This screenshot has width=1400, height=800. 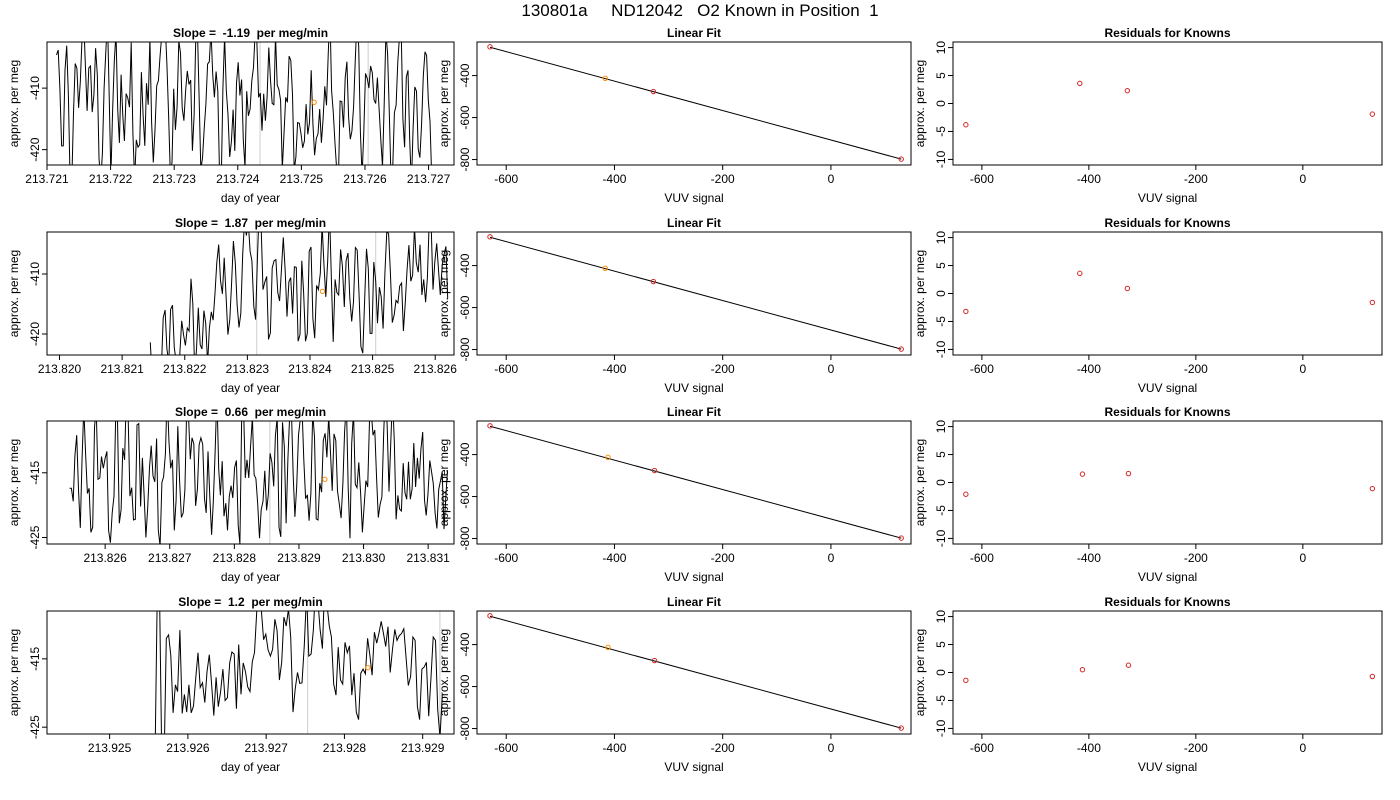 What do you see at coordinates (299, 558) in the screenshot?
I see `x-tick-label: 213.829` at bounding box center [299, 558].